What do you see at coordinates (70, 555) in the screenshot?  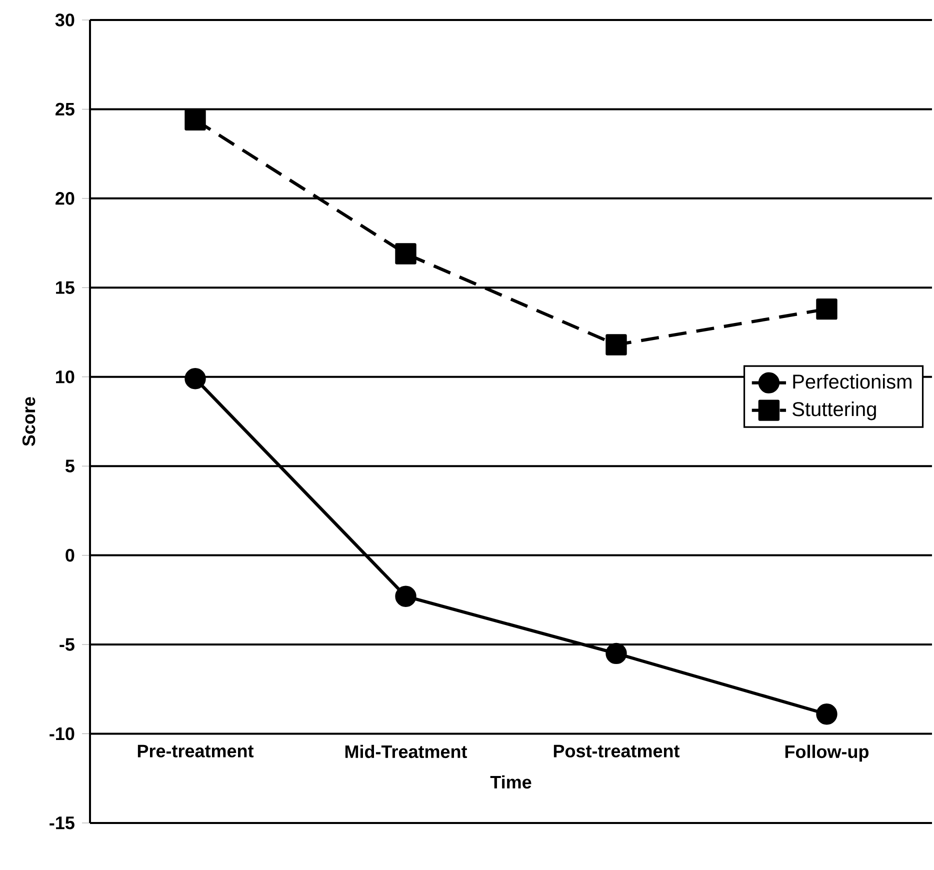 I see `y-tick-label: 0` at bounding box center [70, 555].